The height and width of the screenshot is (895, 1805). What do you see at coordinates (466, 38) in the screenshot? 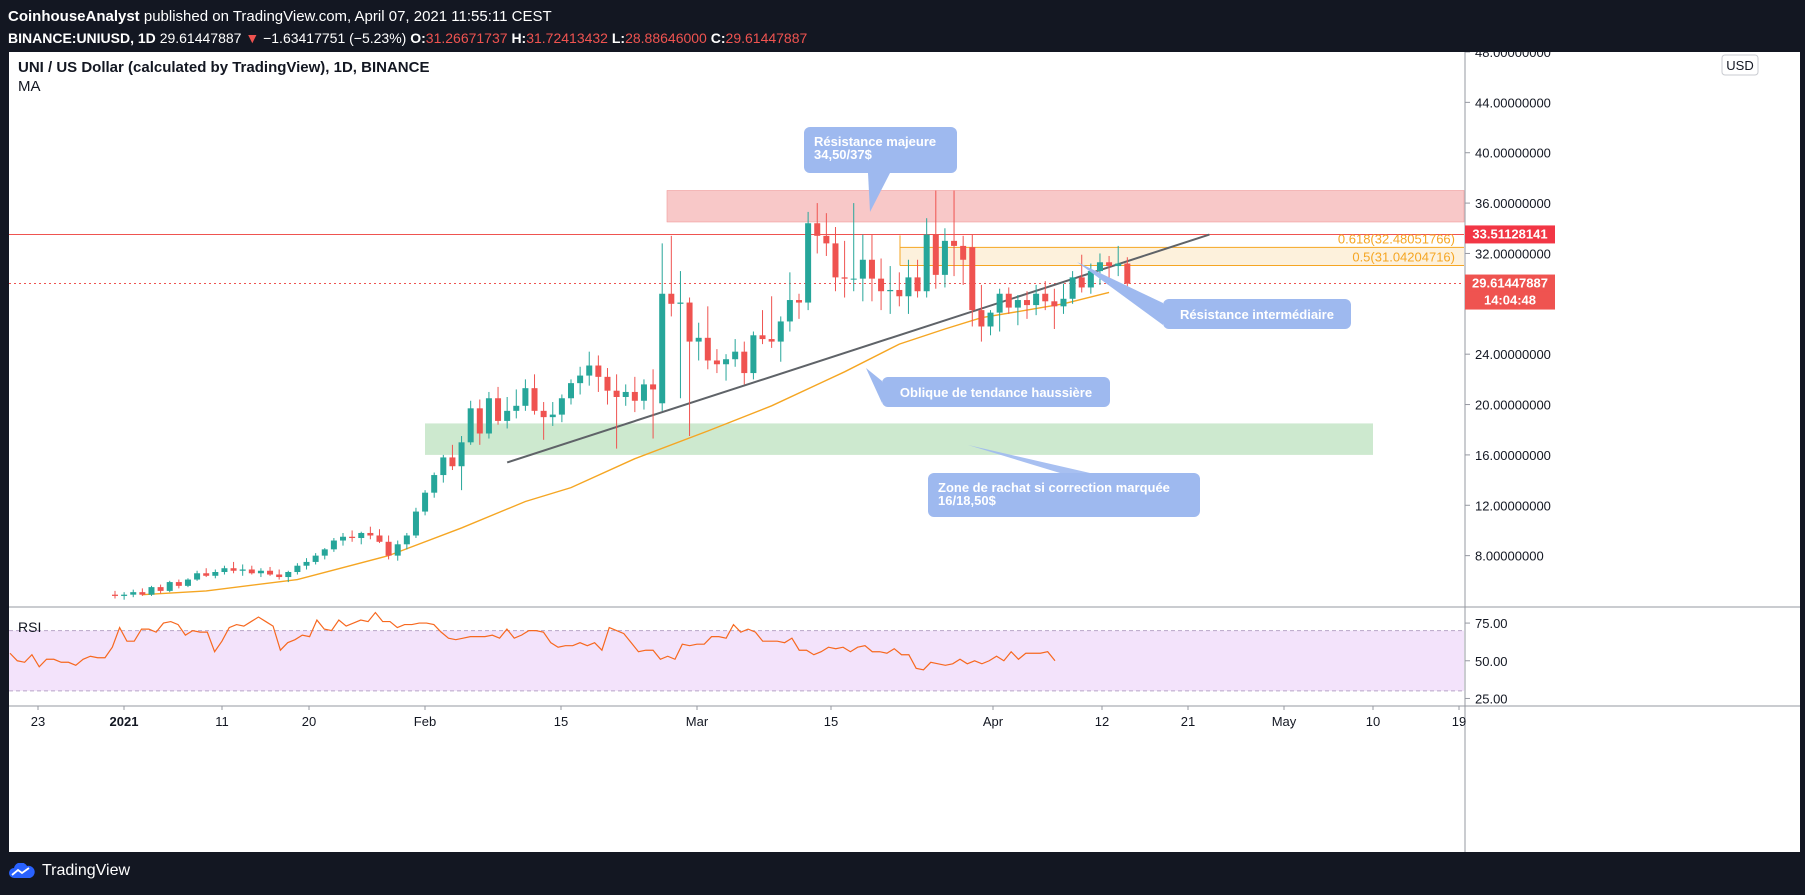
I see `open-value: 31.26671737` at bounding box center [466, 38].